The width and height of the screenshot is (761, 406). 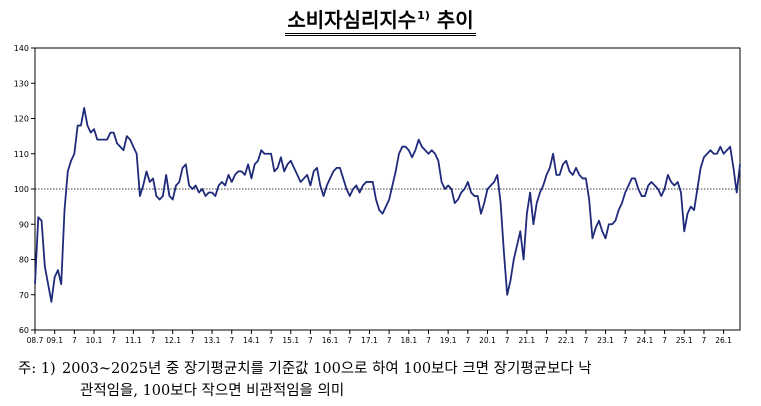 I want to click on x-tick-label: 13.1, so click(x=212, y=340).